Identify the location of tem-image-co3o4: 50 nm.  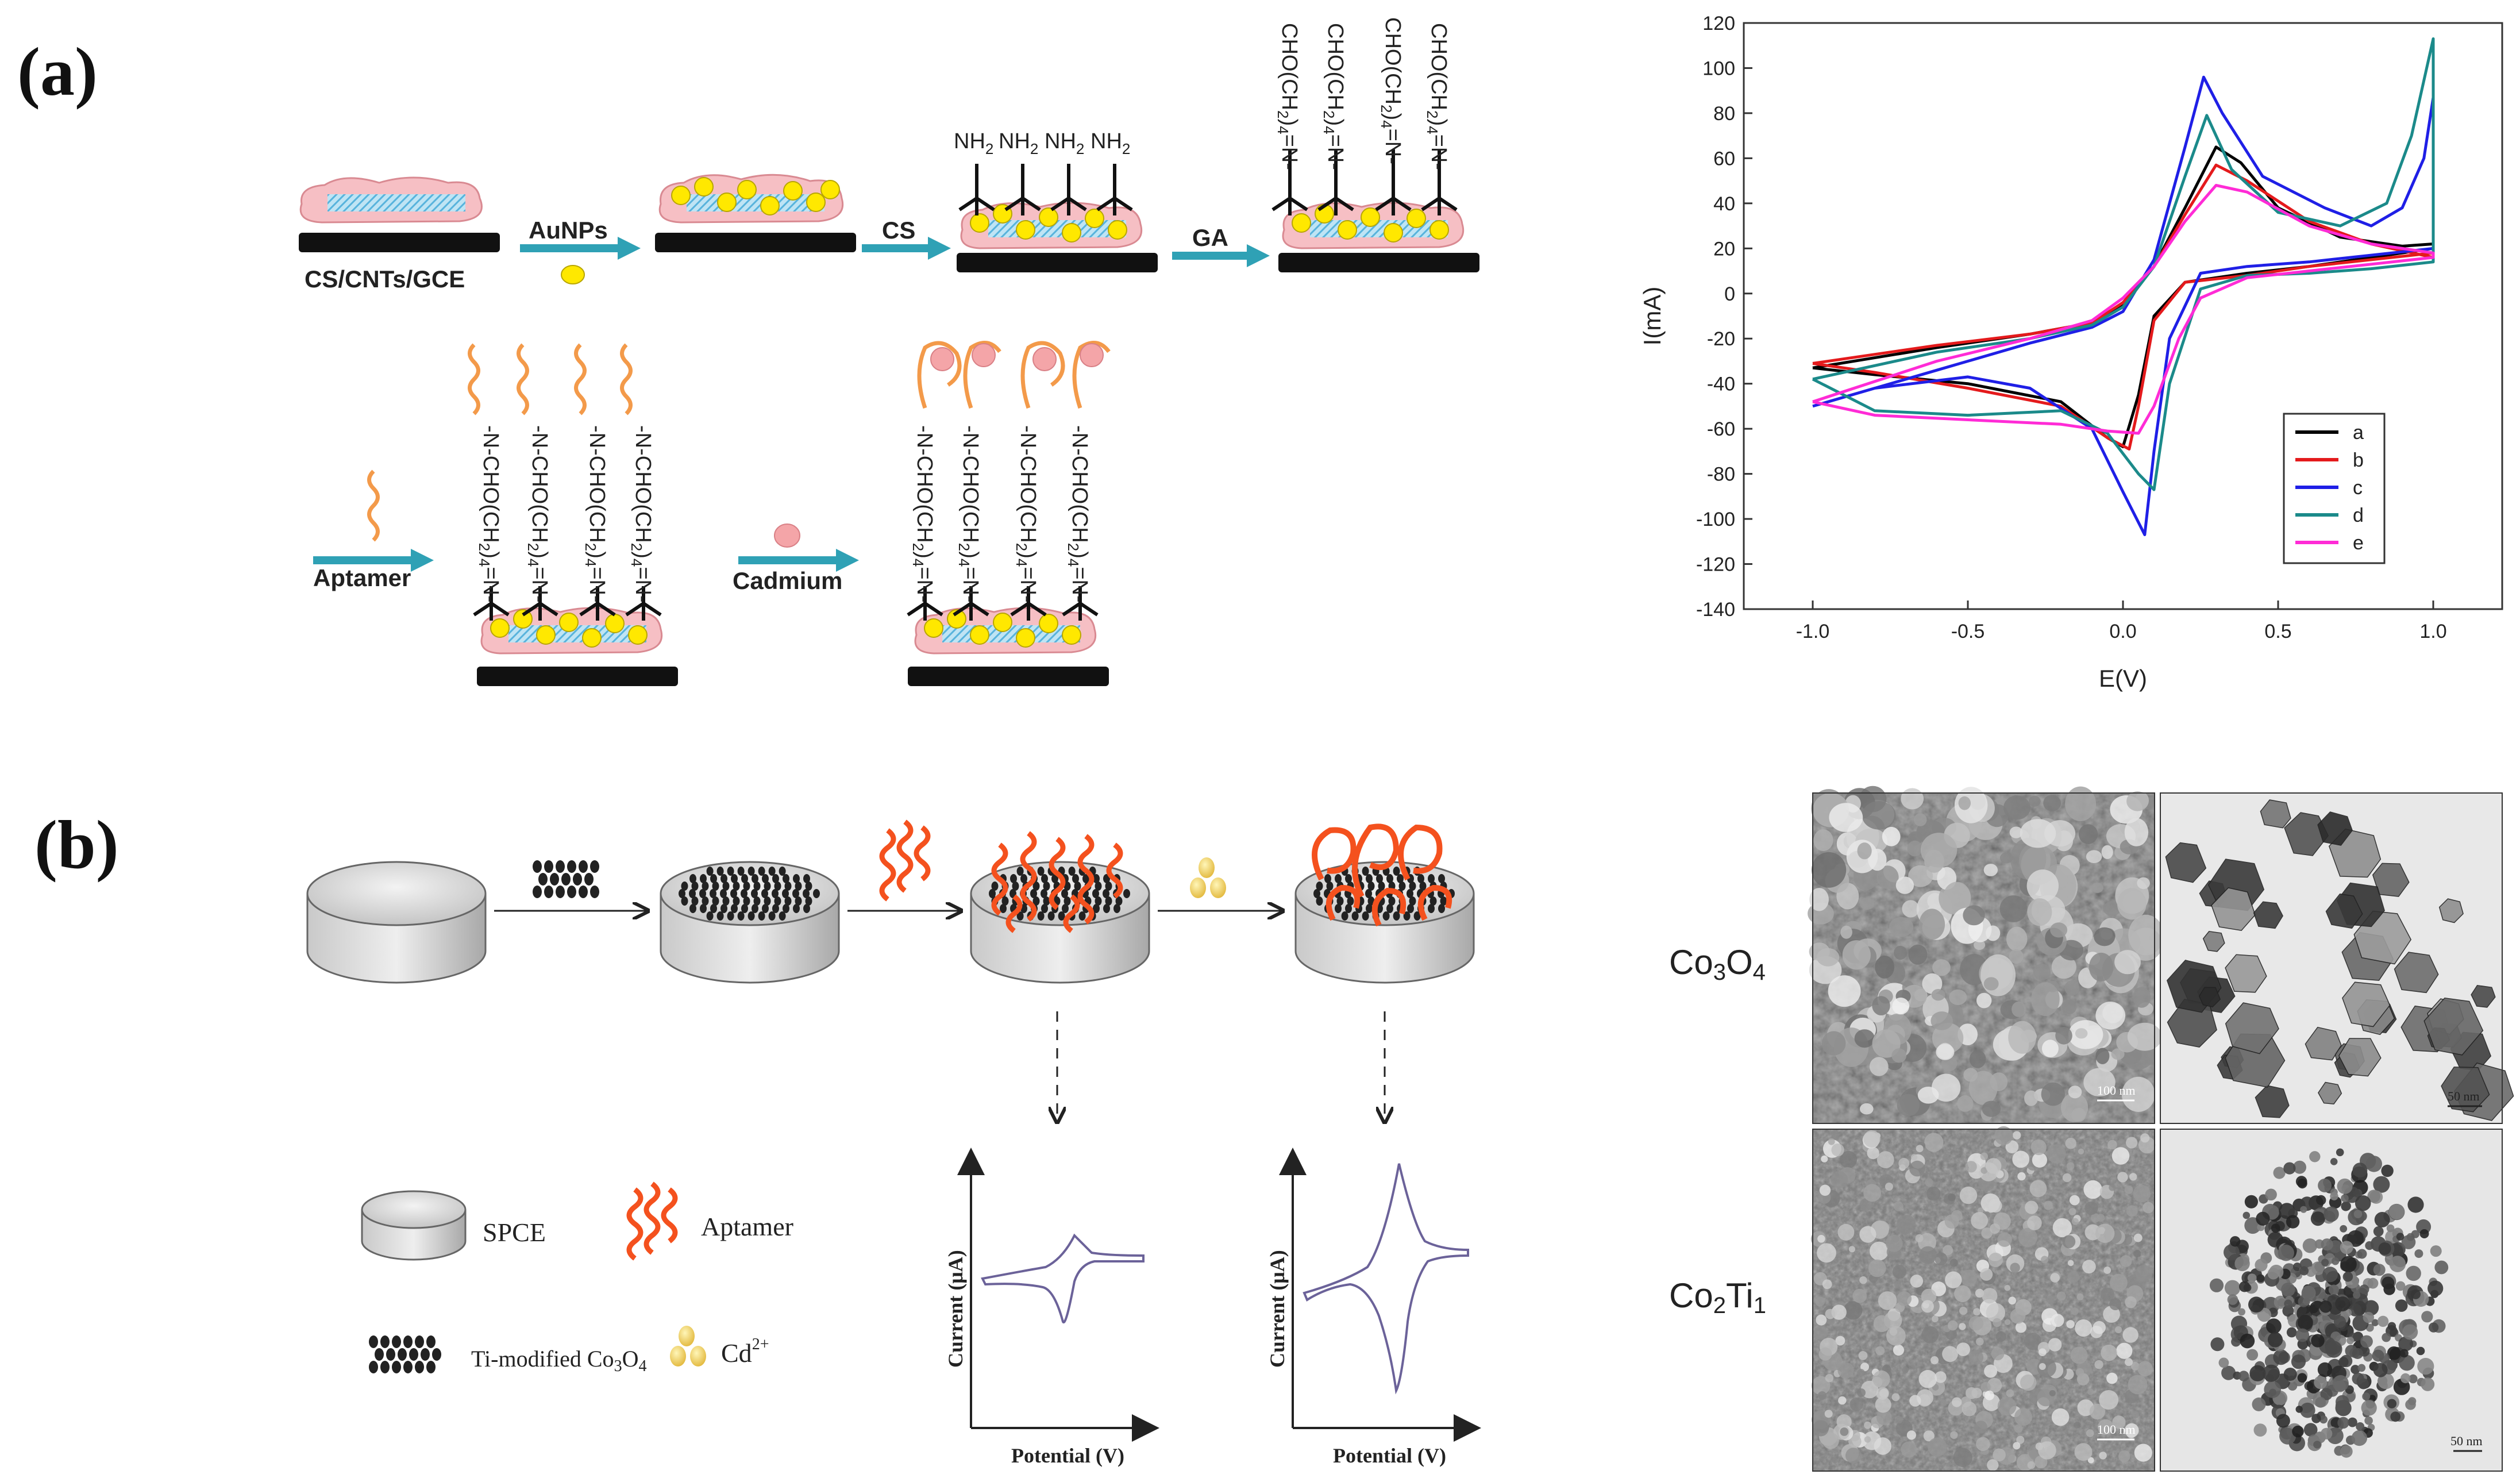
(2337, 958).